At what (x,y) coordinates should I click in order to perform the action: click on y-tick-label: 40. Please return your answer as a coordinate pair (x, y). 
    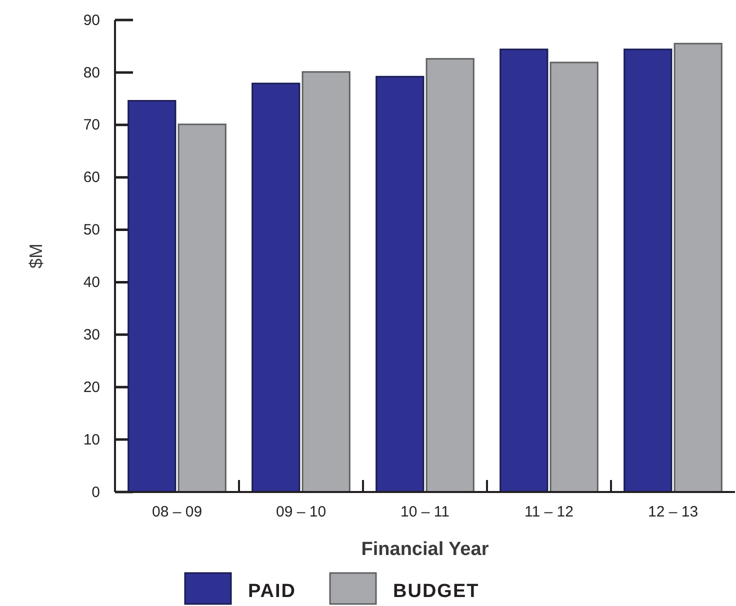
    Looking at the image, I should click on (91, 283).